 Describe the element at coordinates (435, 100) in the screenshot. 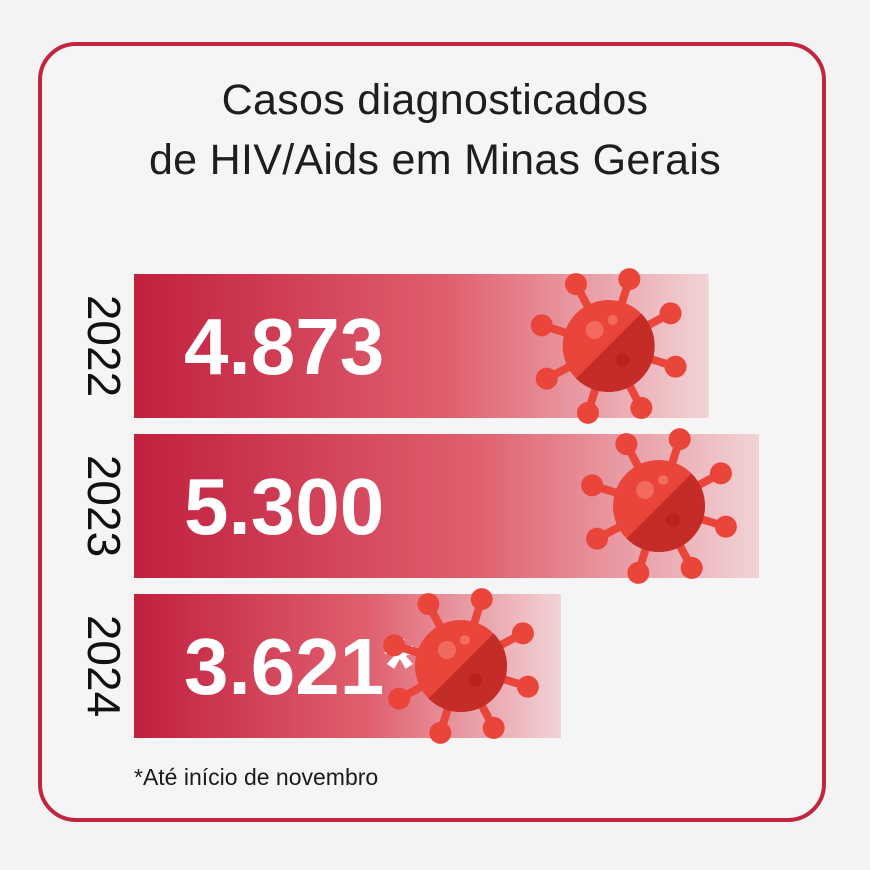

I see `chart-title-line-1: Casos diagnosticados` at that location.